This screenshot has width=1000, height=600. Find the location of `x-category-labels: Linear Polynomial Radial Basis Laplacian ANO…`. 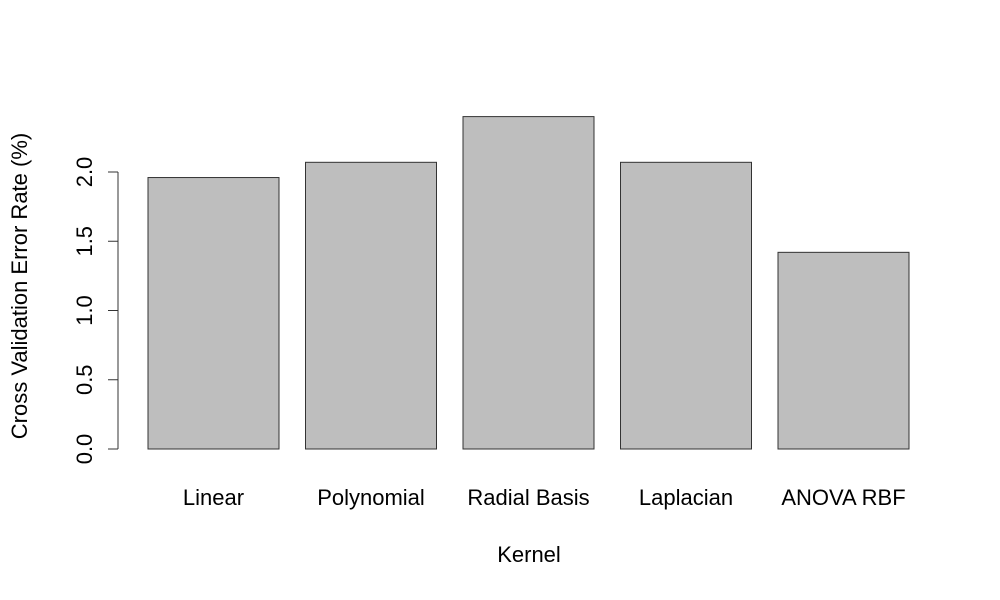

x-category-labels: Linear Polynomial Radial Basis Laplacian ANO… is located at coordinates (544, 497).